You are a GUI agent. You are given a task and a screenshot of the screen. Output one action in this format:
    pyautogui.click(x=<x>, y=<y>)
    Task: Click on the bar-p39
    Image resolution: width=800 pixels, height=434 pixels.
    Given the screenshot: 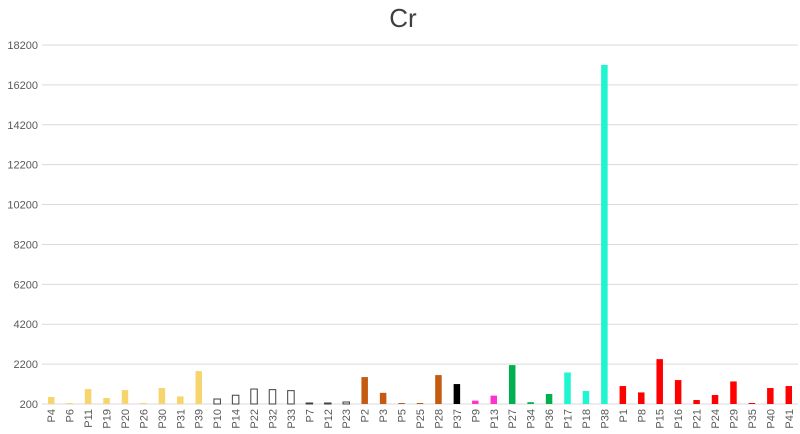 What is the action you would take?
    pyautogui.click(x=198, y=387)
    